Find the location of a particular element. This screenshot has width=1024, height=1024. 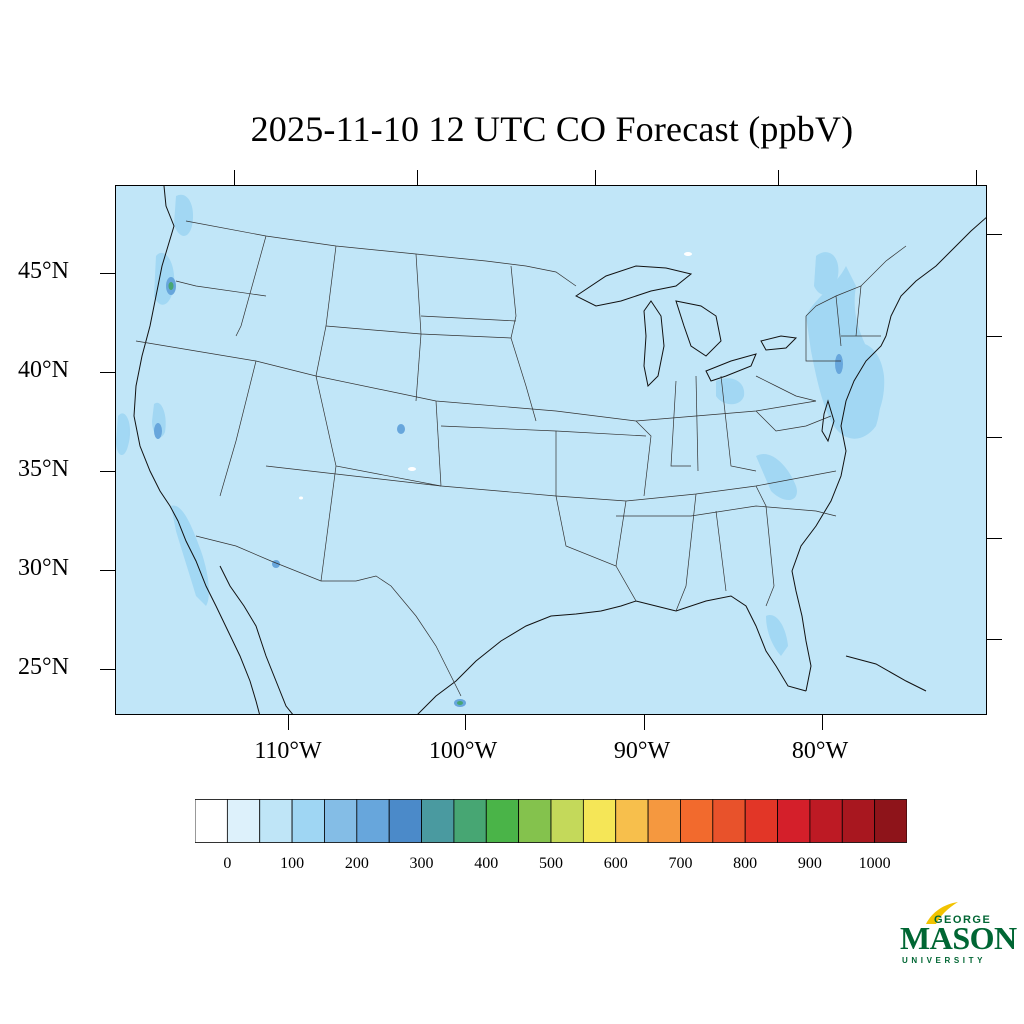

mexico-border is located at coordinates (328, 616).